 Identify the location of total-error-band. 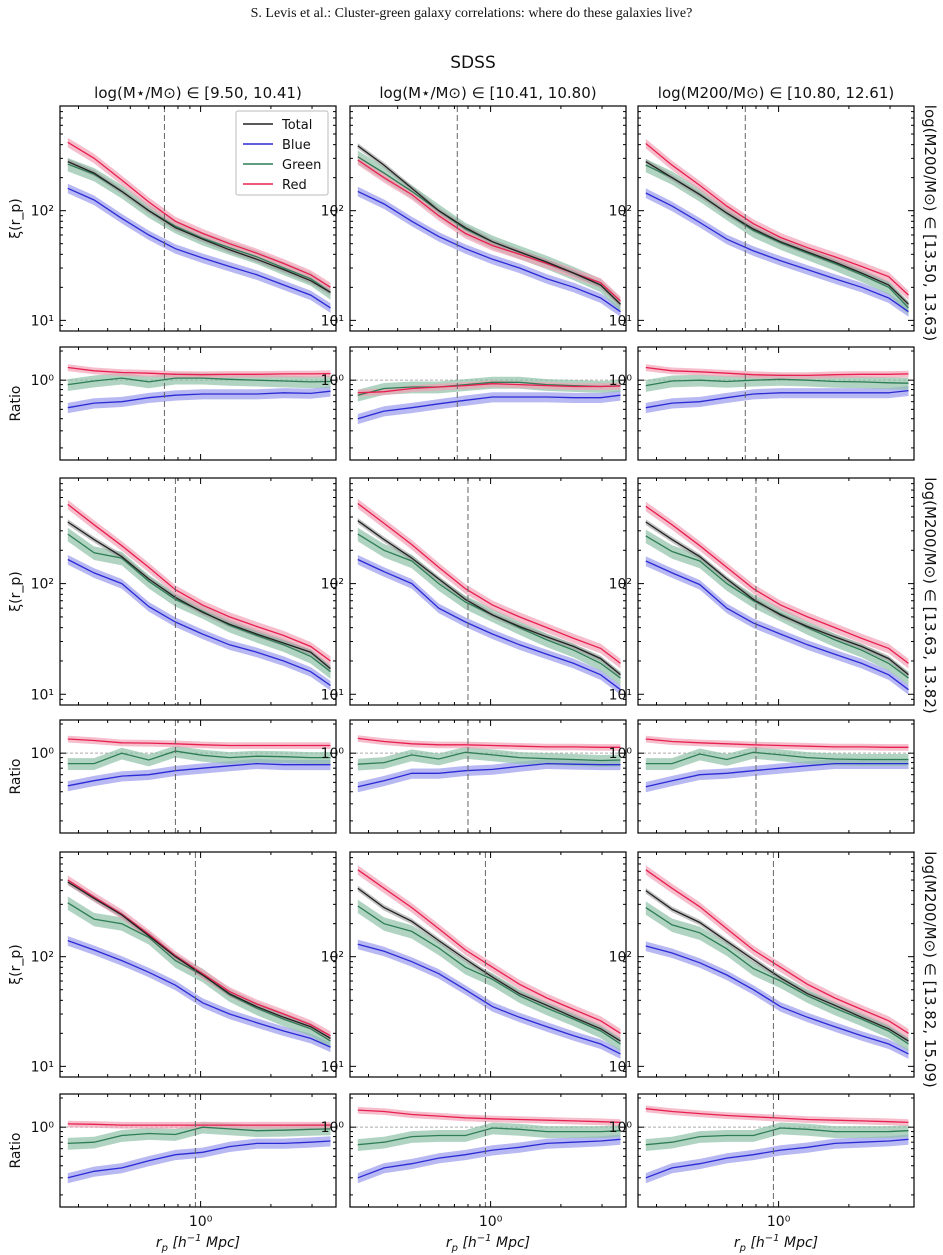
(489, 597).